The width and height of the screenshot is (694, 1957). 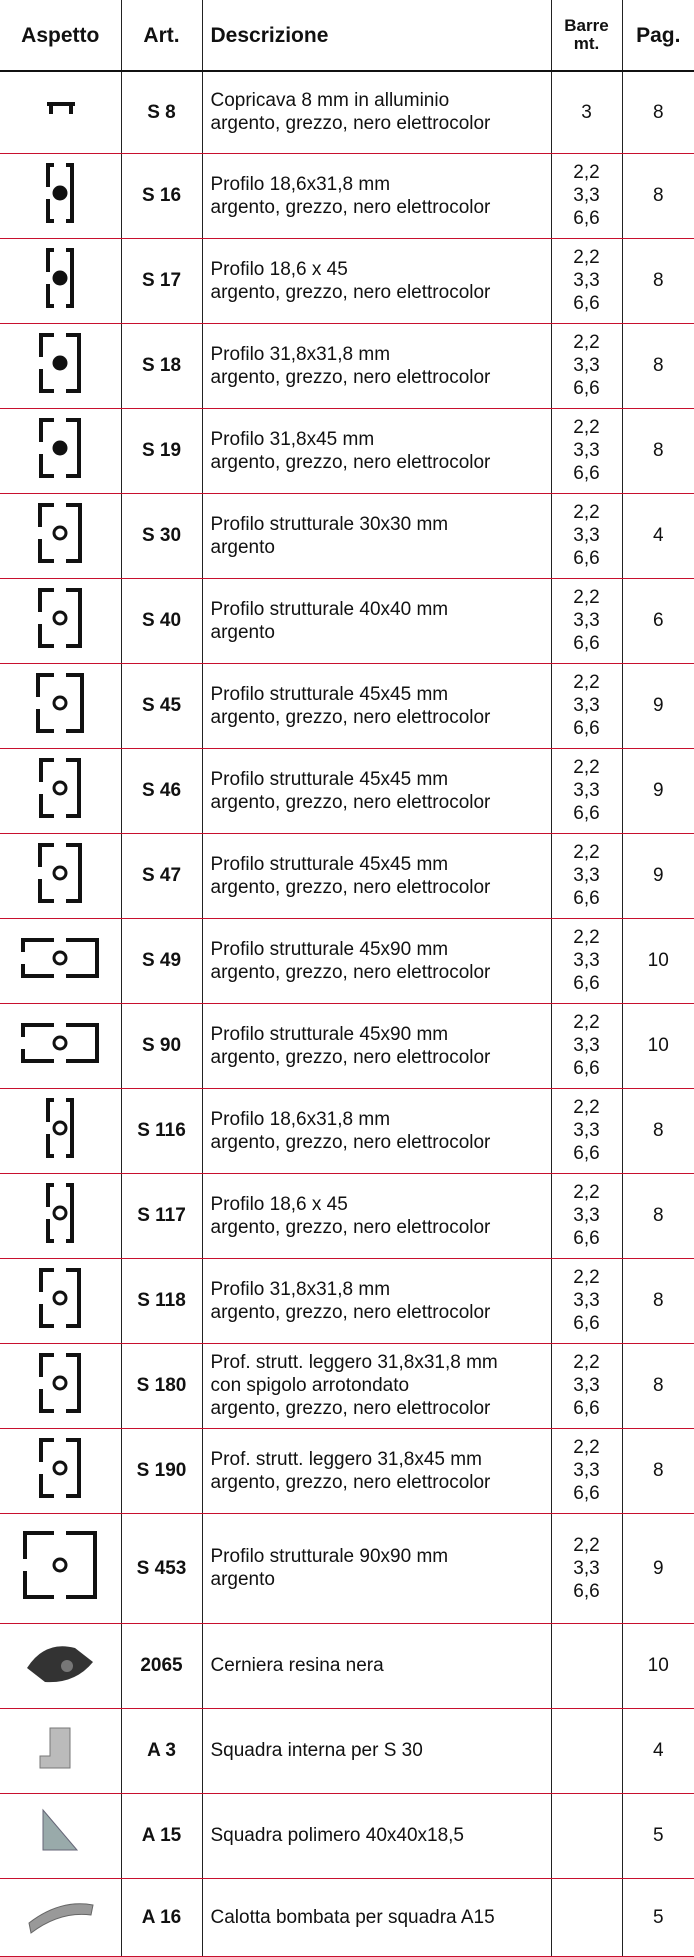 I want to click on page-cell: 6, so click(x=657, y=621).